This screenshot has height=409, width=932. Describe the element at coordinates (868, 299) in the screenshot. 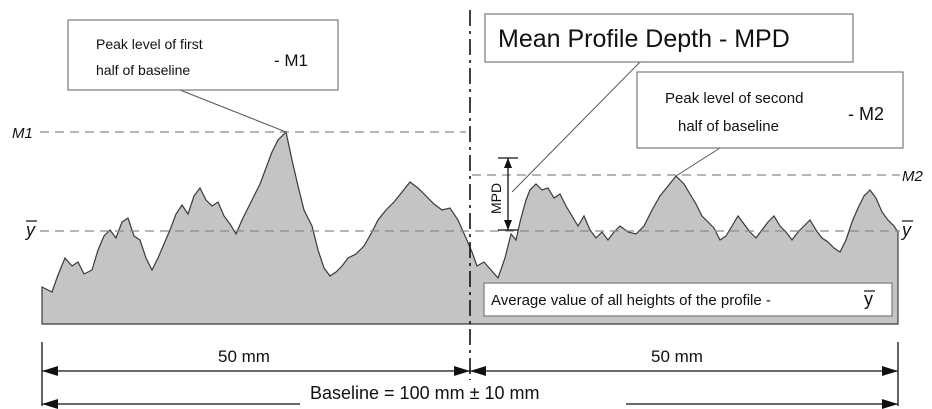

I see `callout-average-symbol: y` at that location.